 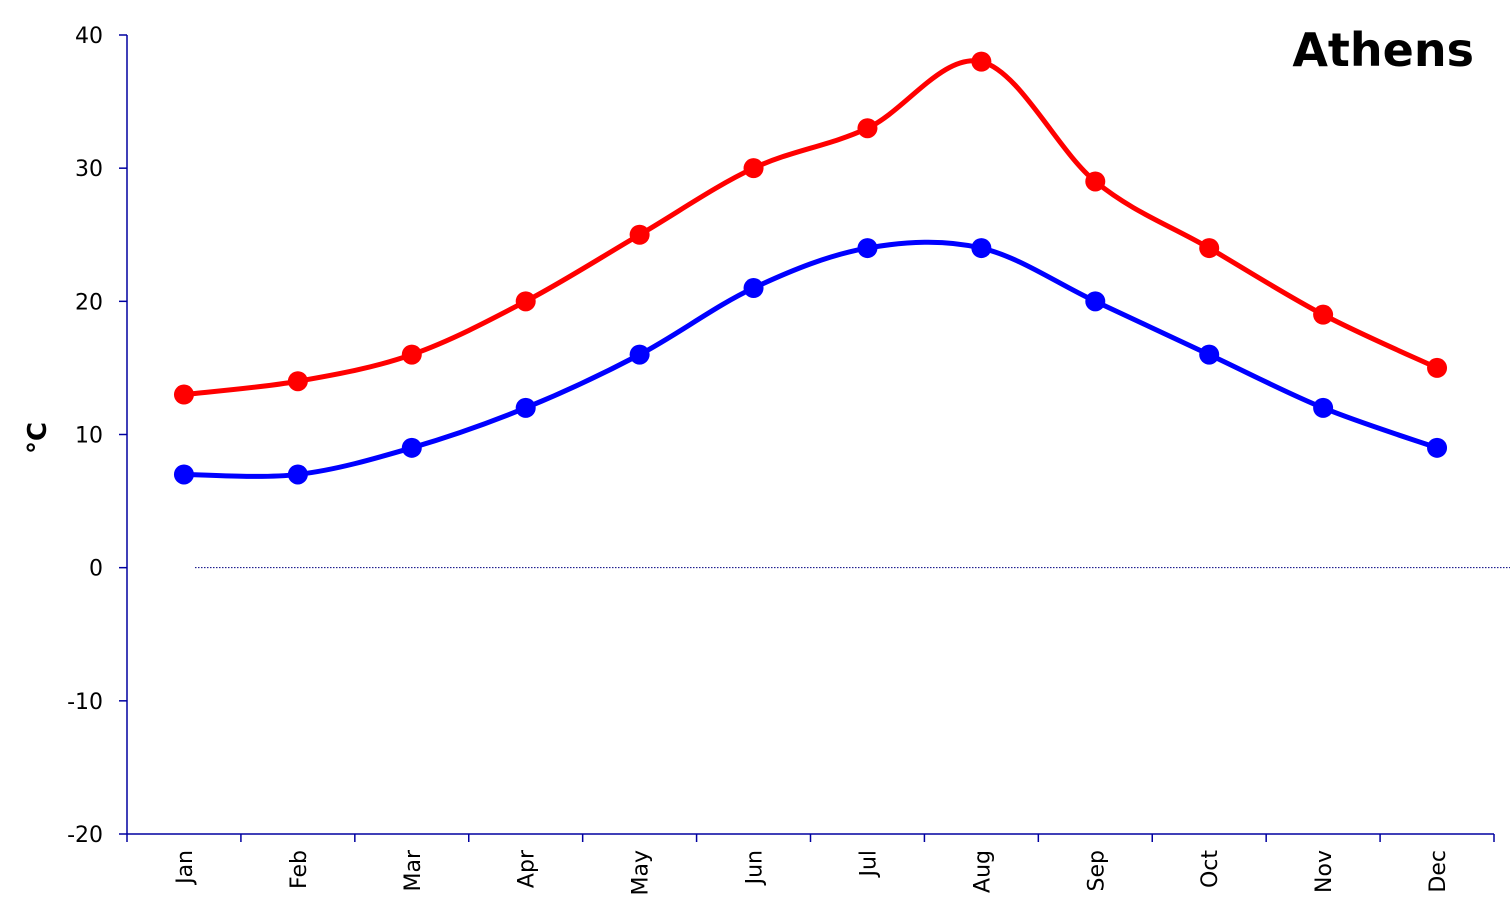 I want to click on x-tick-label-sep: Sep, so click(x=1096, y=870).